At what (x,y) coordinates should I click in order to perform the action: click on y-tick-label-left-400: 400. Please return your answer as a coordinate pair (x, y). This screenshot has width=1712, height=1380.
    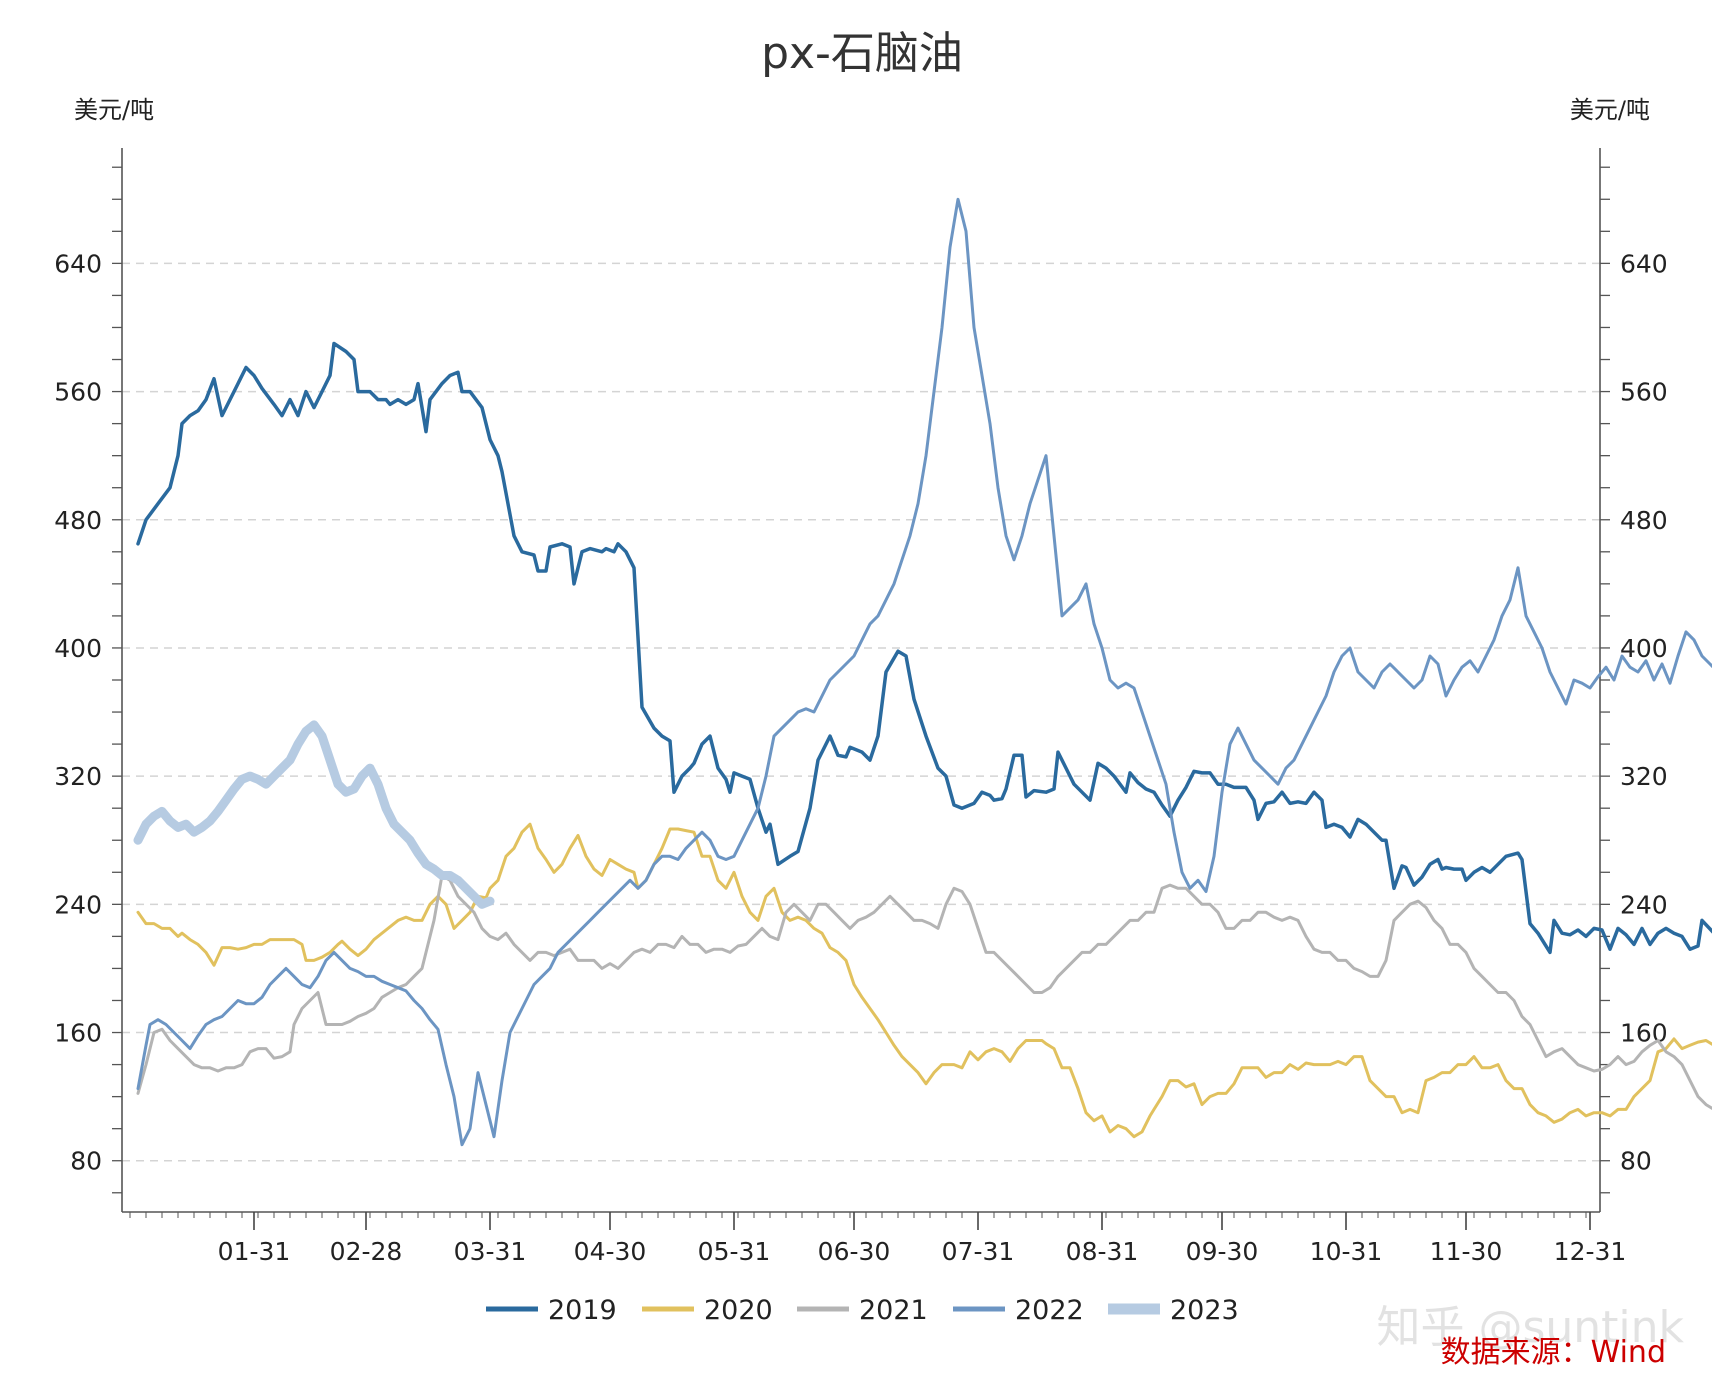
    Looking at the image, I should click on (78, 648).